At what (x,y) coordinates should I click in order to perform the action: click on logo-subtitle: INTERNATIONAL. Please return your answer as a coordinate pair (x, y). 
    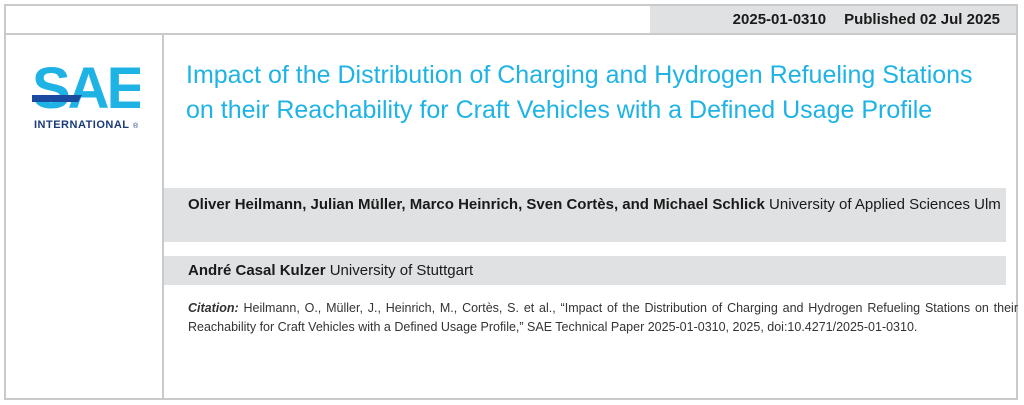
    Looking at the image, I should click on (82, 125).